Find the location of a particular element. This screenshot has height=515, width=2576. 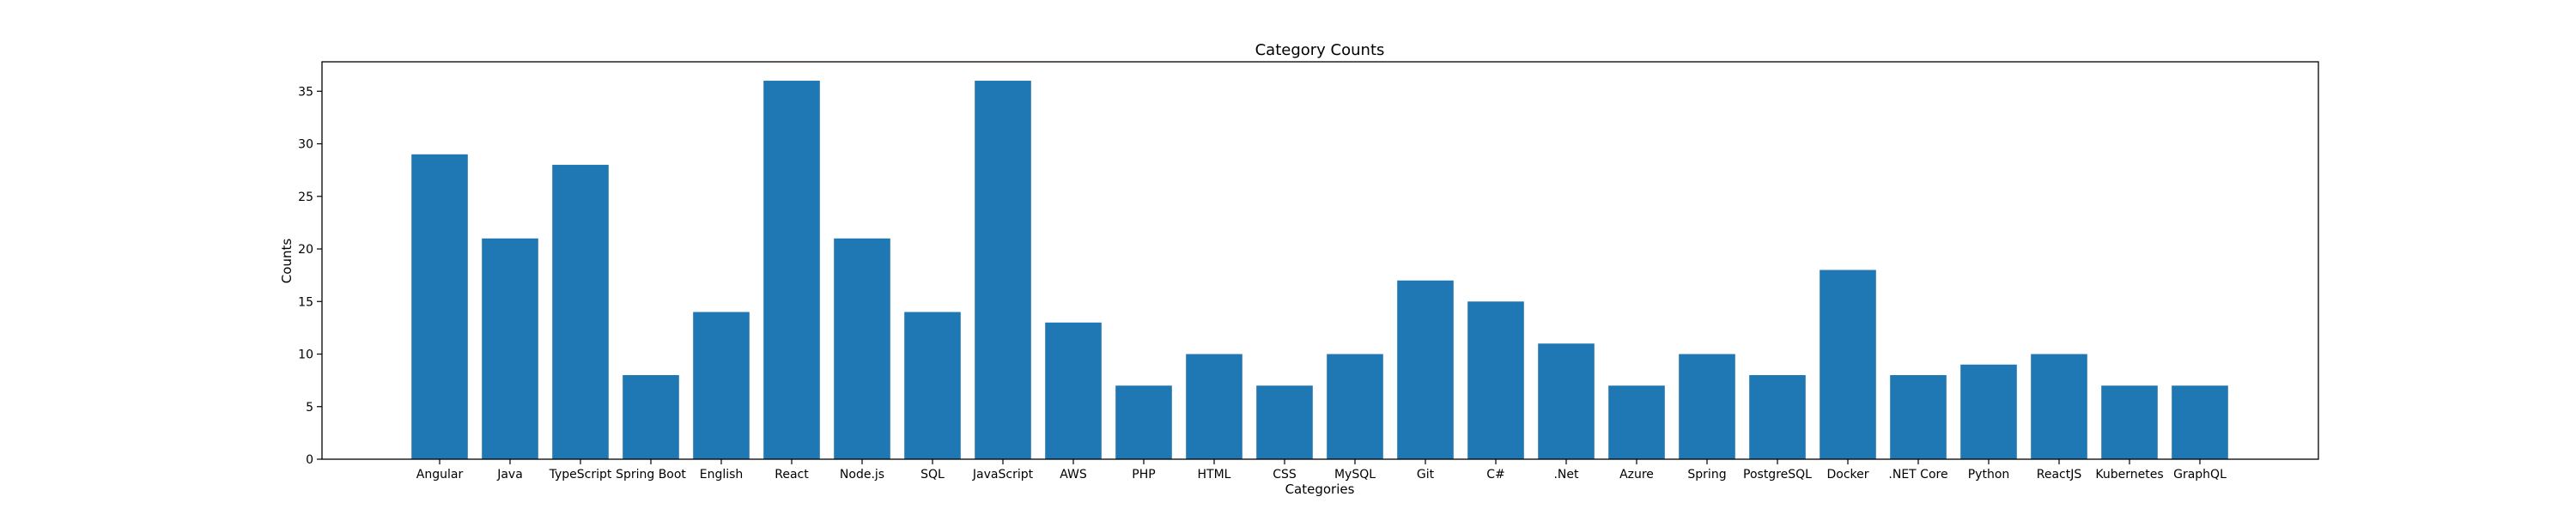

x-tick-label: Angular is located at coordinates (440, 475).